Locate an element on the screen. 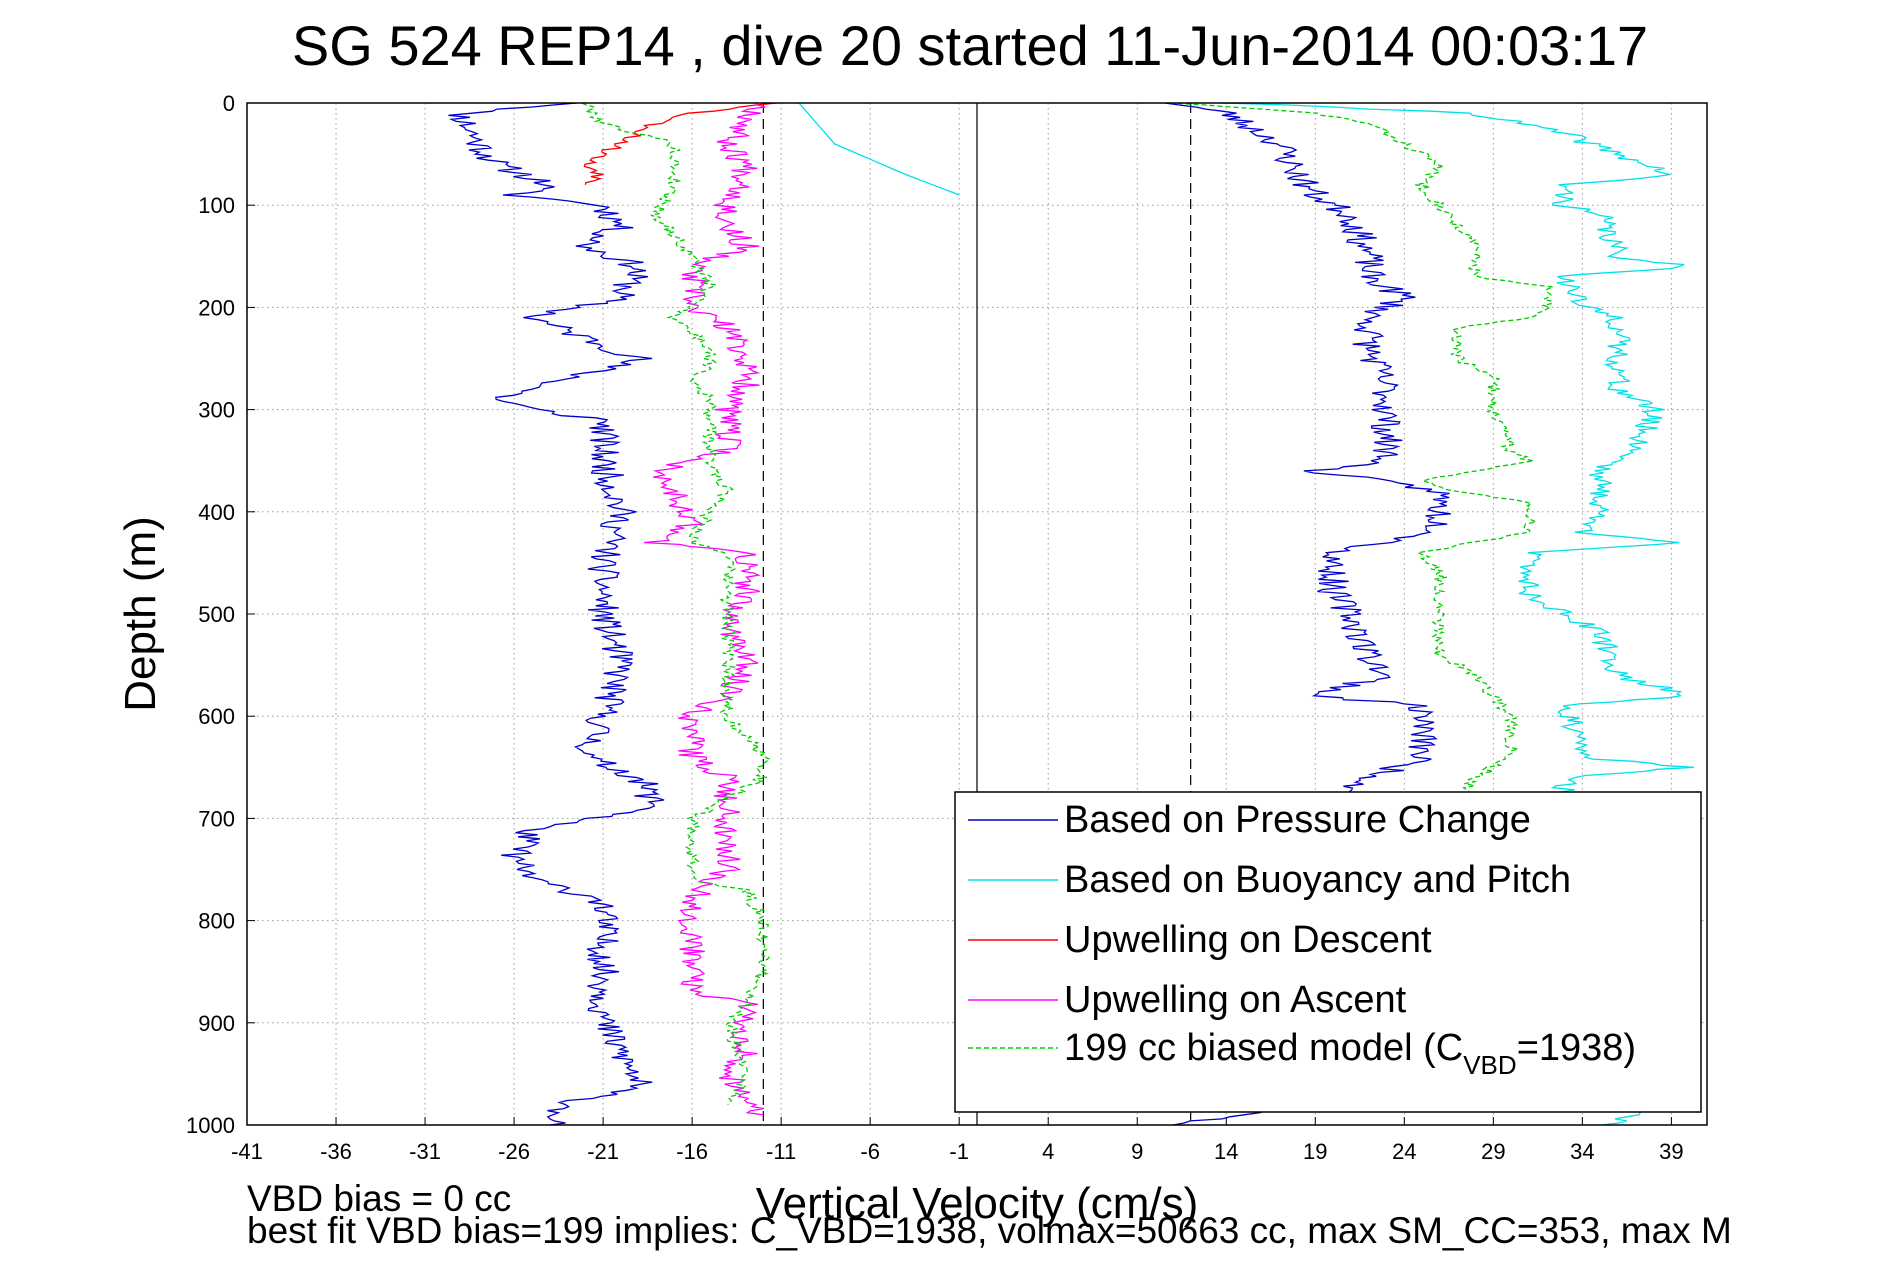 This screenshot has height=1267, width=1891. legend-label-main: Upwelling on Ascent is located at coordinates (1235, 1000).